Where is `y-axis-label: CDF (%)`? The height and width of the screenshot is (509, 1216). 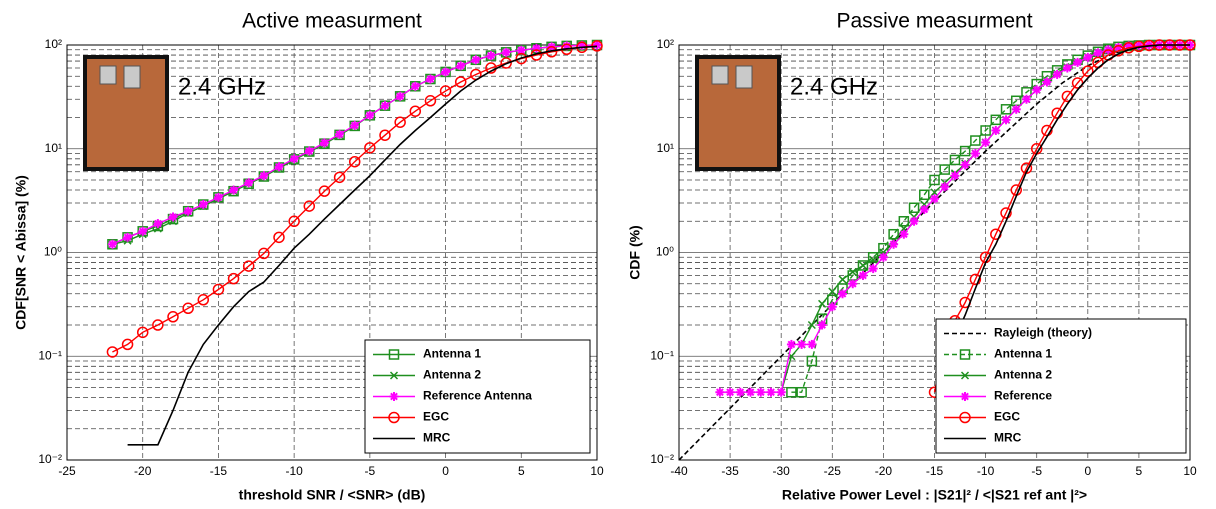 y-axis-label: CDF (%) is located at coordinates (635, 252).